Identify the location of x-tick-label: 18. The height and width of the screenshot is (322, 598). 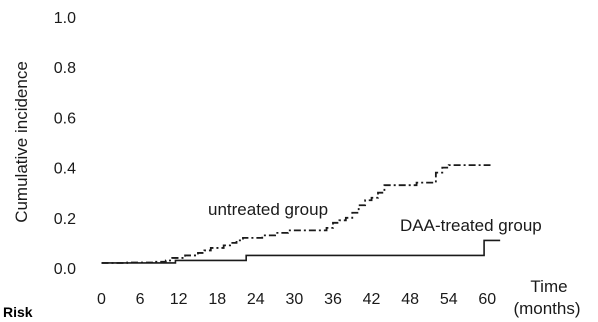
(217, 299).